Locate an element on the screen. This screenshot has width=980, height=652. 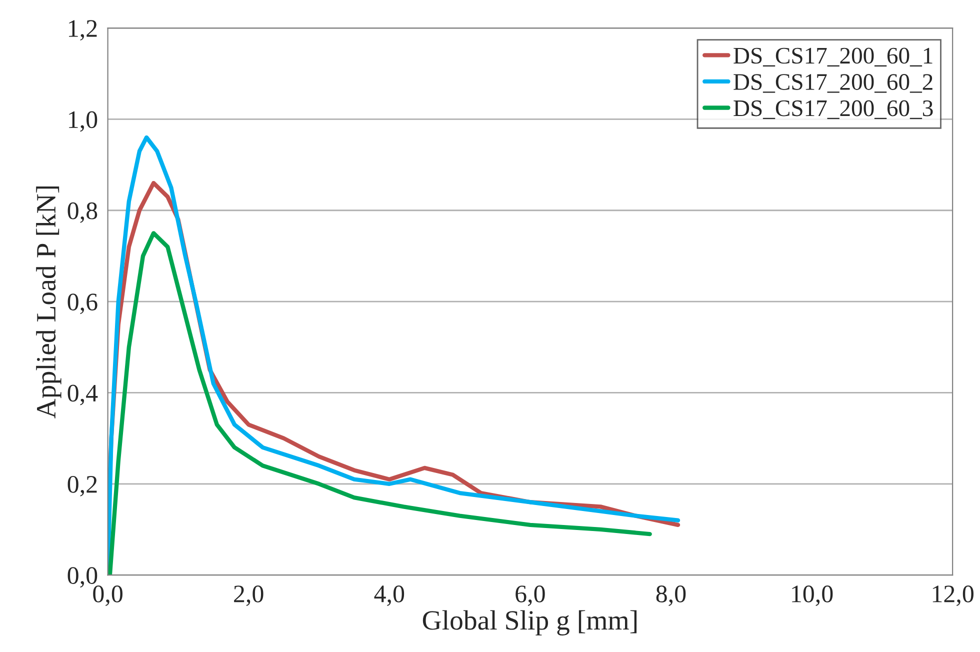
x-tick-label: 4,0 is located at coordinates (389, 596).